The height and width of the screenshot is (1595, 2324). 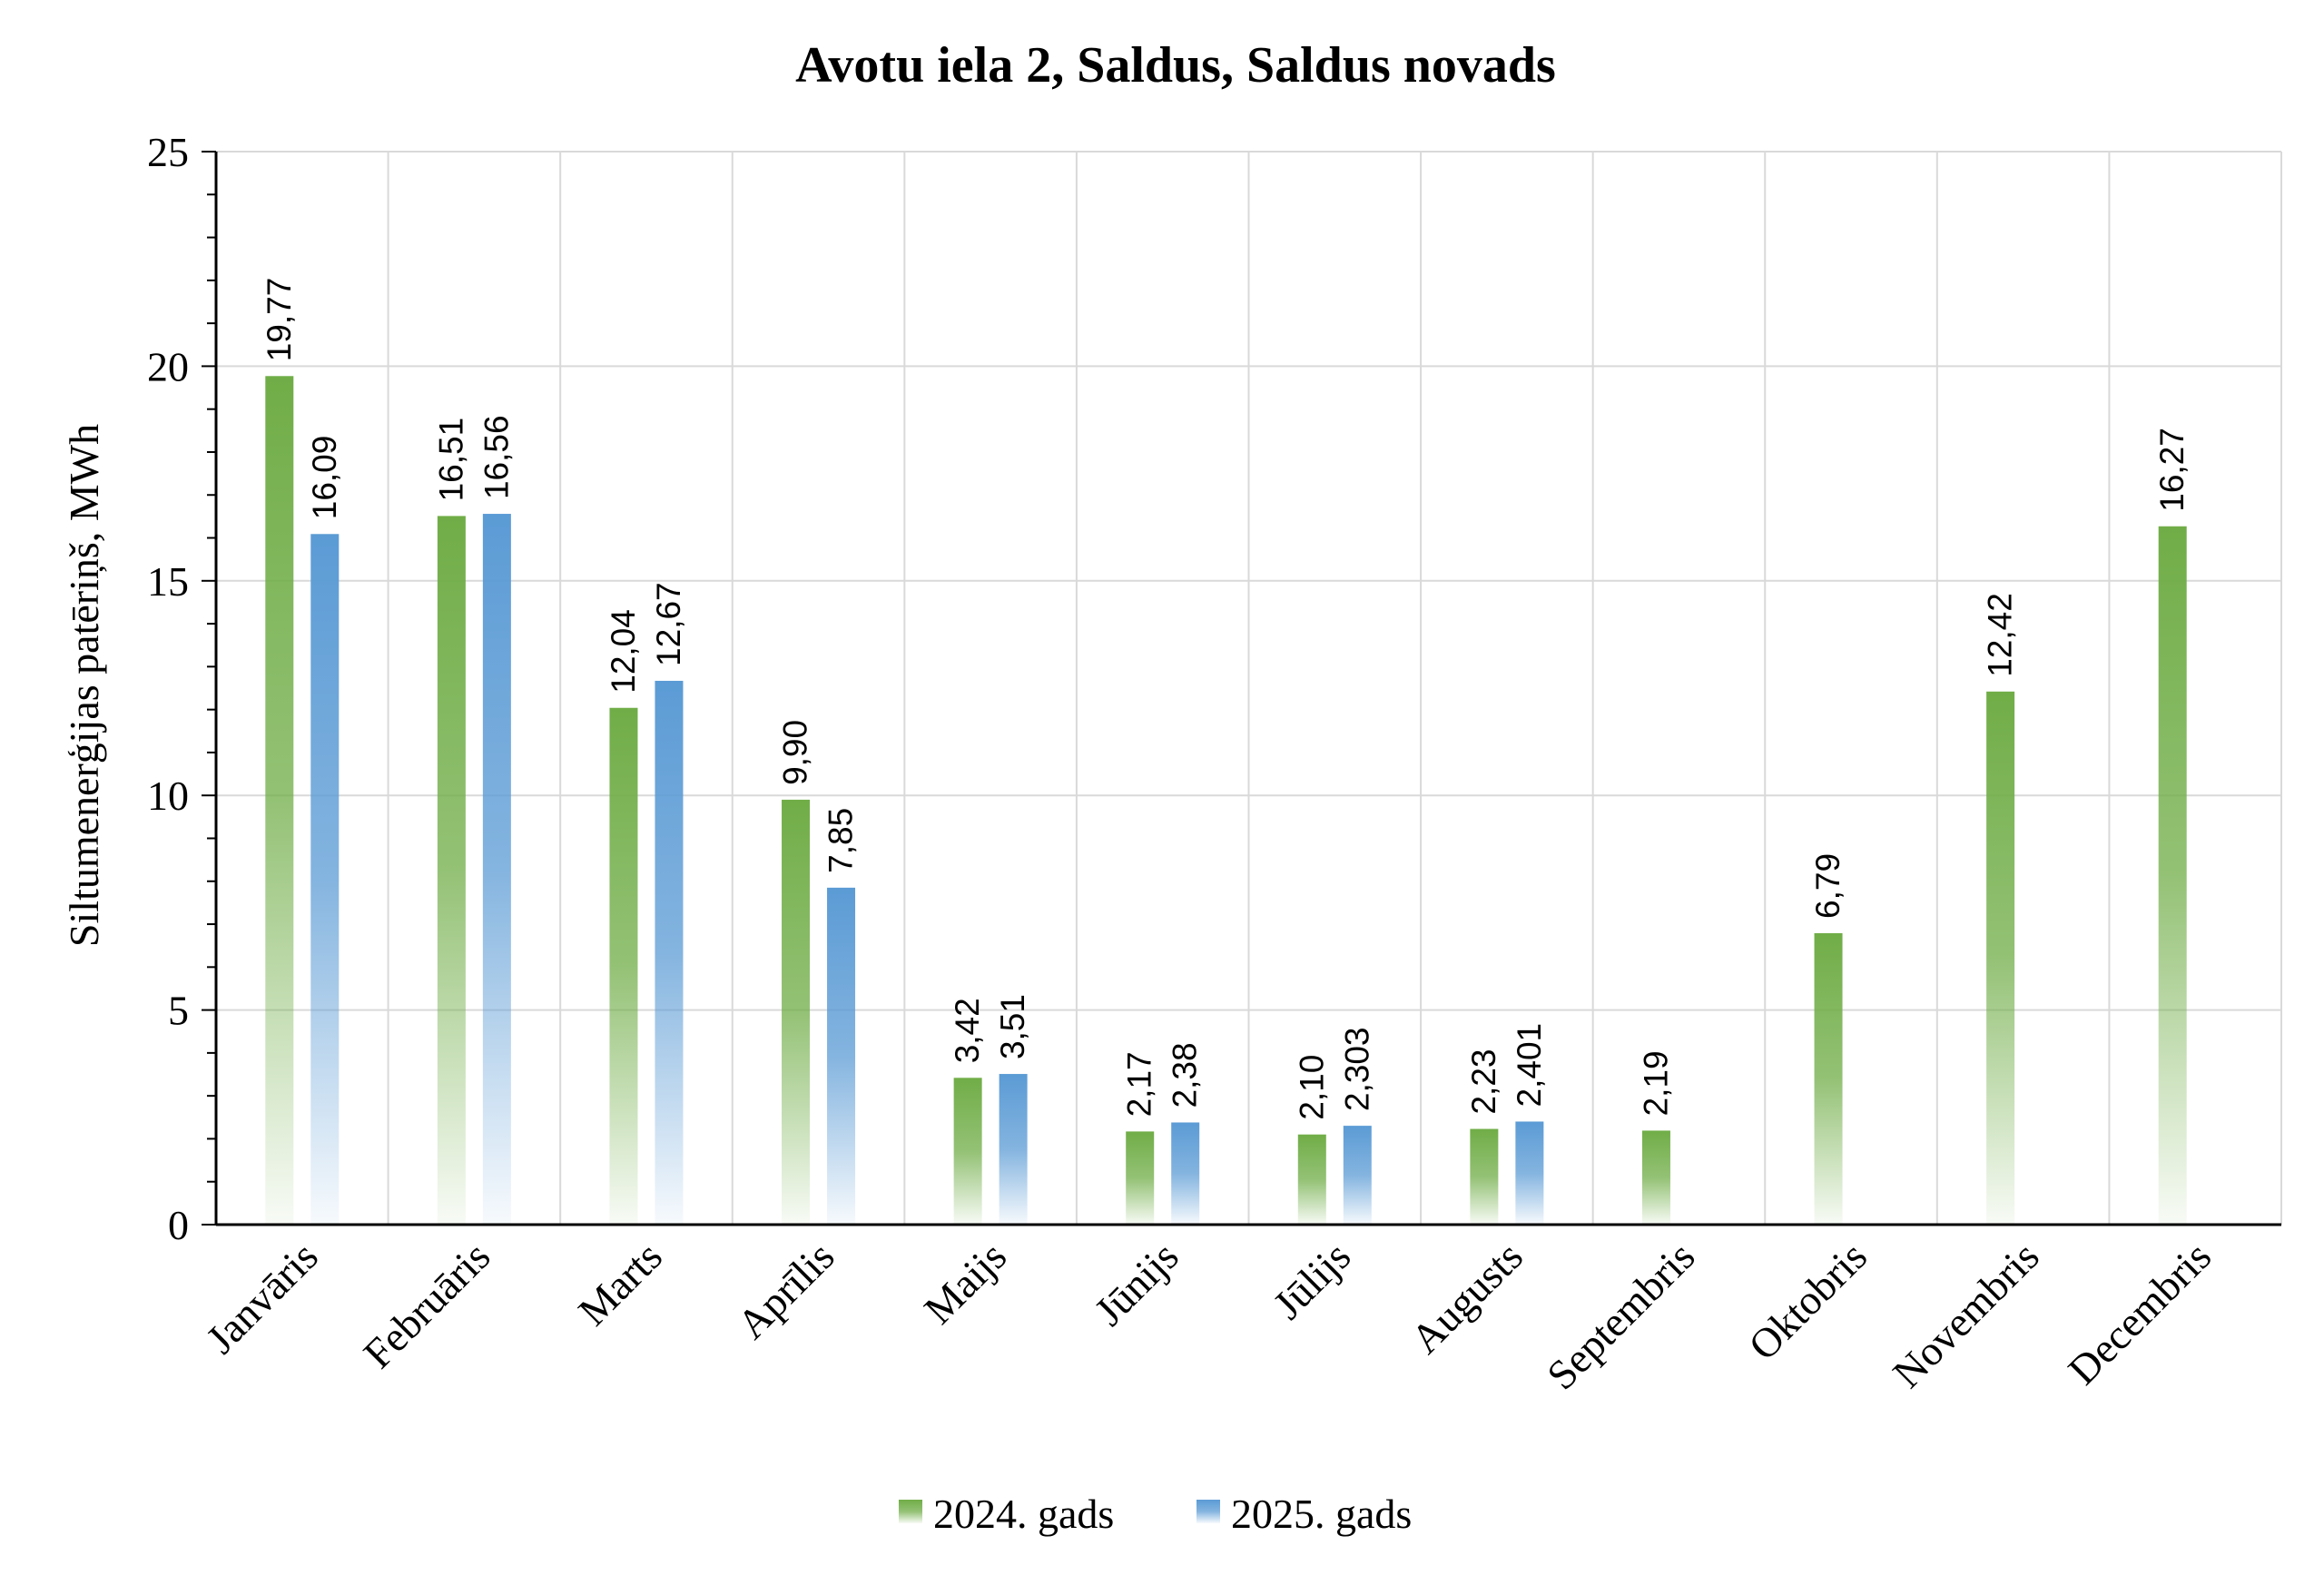 What do you see at coordinates (1139, 1084) in the screenshot?
I see `data-label: 2,17` at bounding box center [1139, 1084].